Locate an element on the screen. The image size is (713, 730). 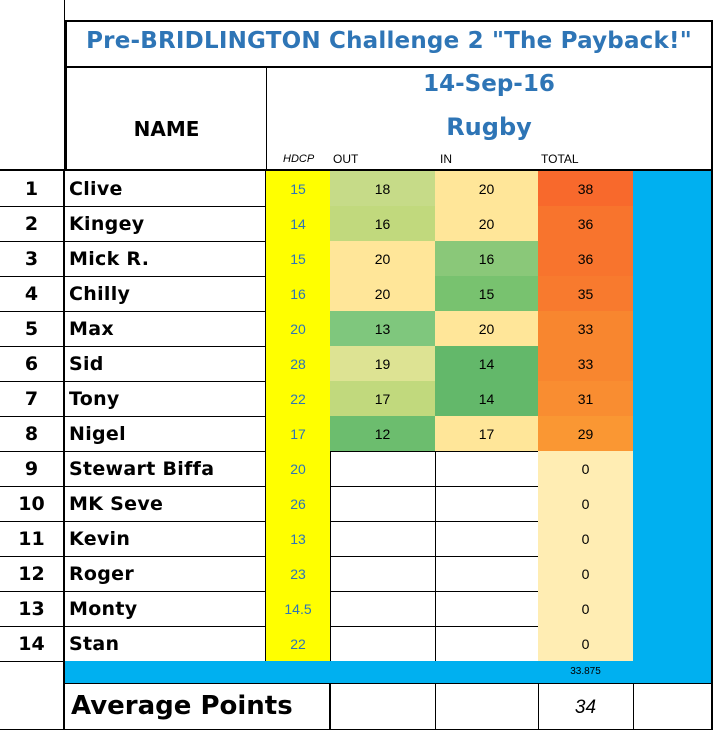
hdcp-cell: 20 is located at coordinates (298, 329).